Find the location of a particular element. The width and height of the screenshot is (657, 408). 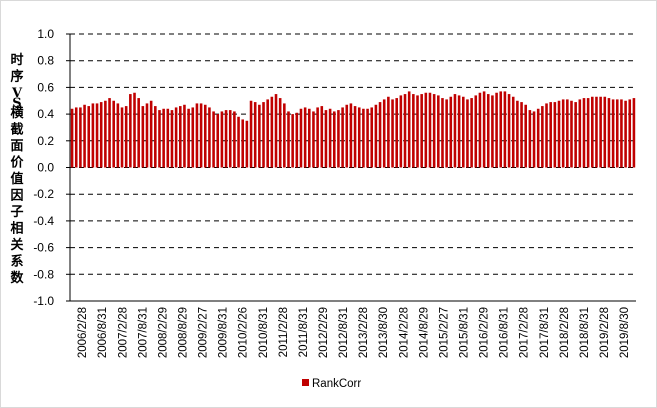

y-tick-label: -0.4 is located at coordinates (43, 221).